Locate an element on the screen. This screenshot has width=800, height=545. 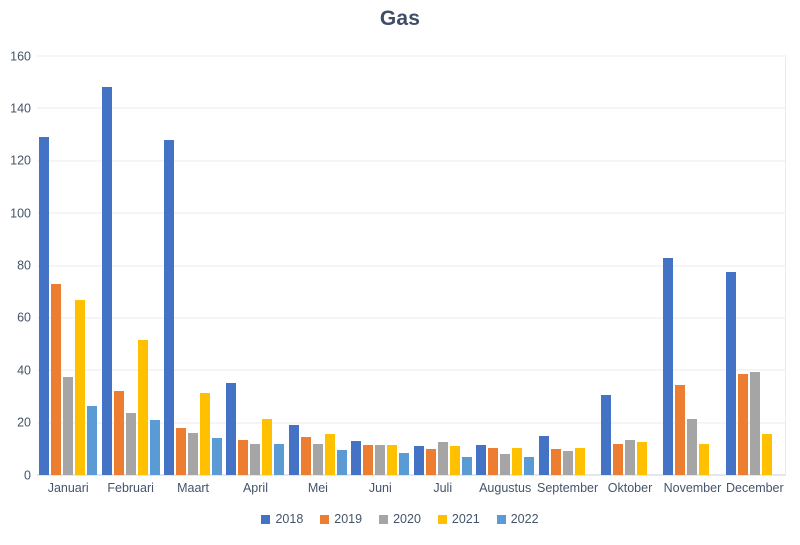
bar-2019-december is located at coordinates (742, 424).